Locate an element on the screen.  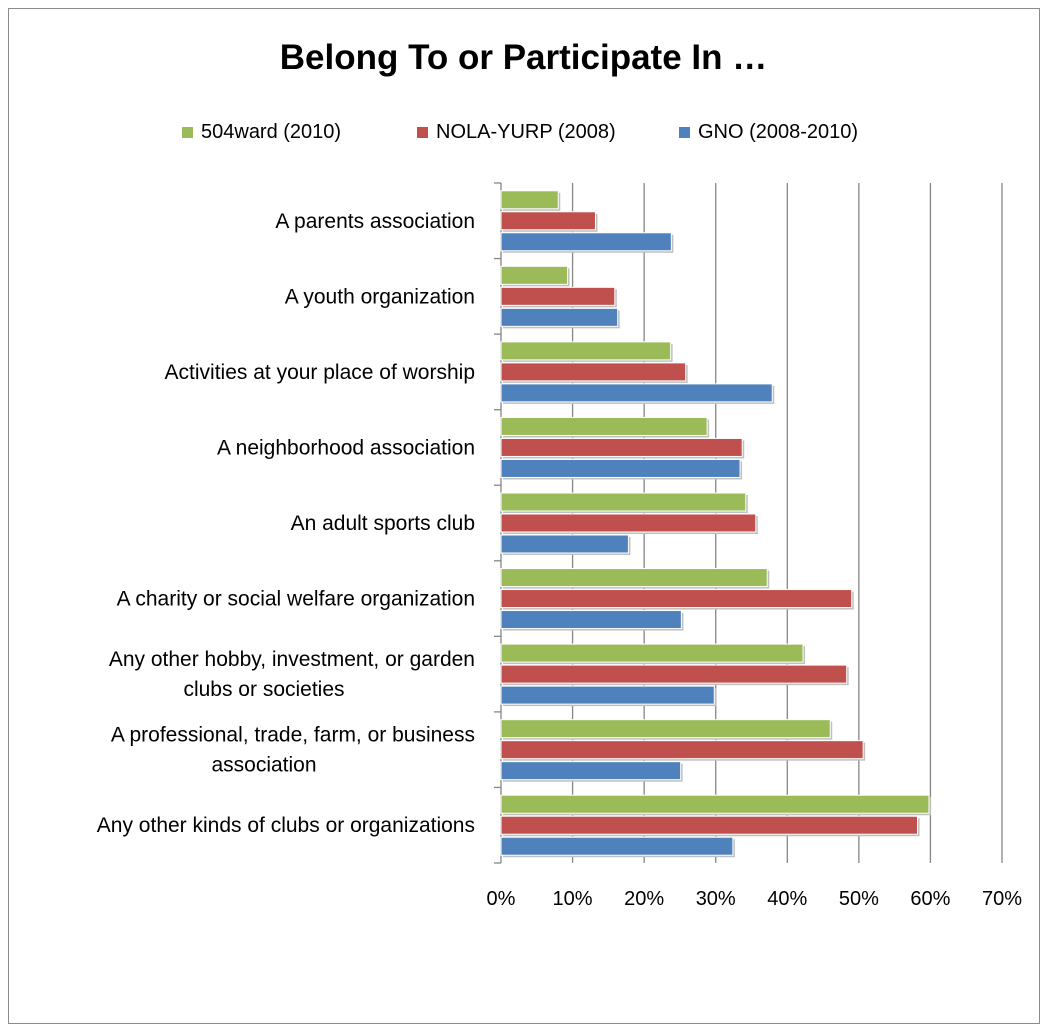
legend-item-gno: GNO (2008-2010) is located at coordinates (768, 132).